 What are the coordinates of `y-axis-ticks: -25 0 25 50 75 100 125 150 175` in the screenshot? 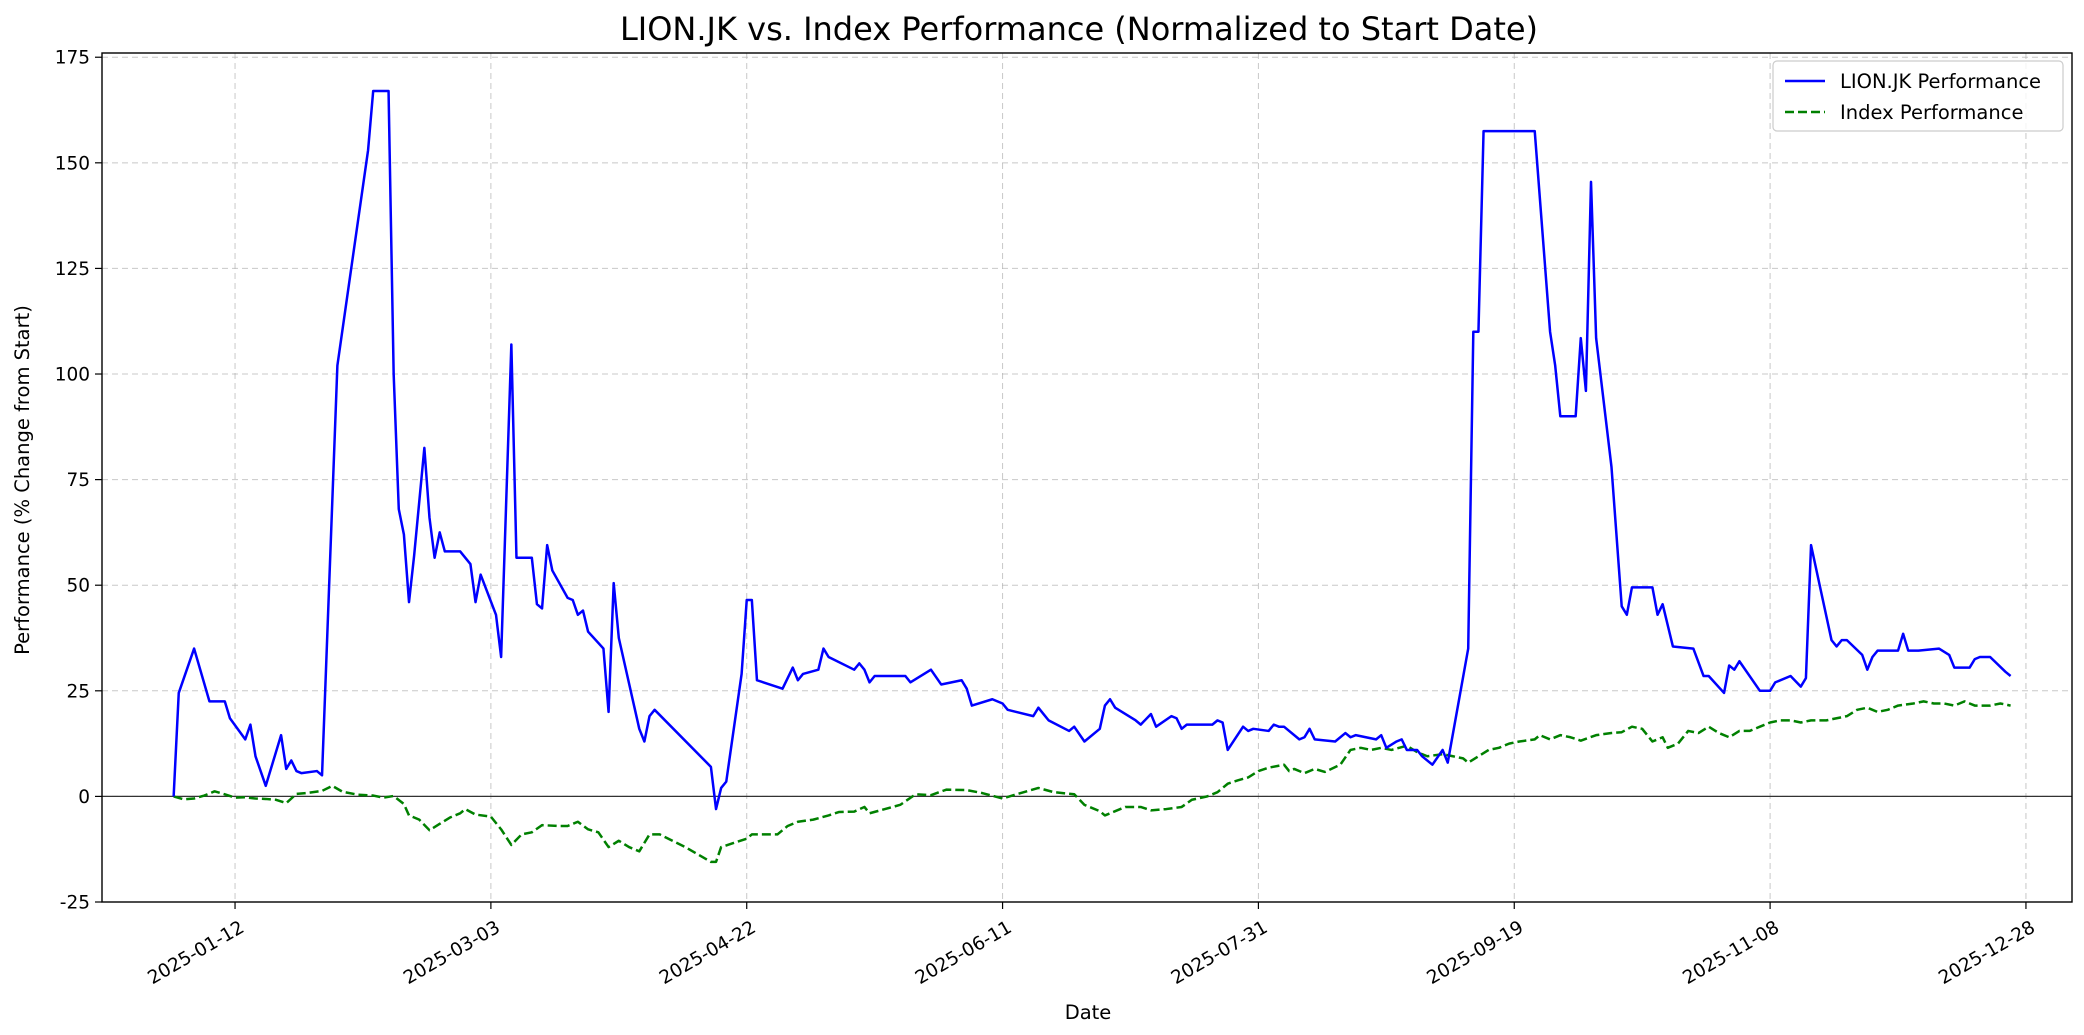 It's located at (78, 481).